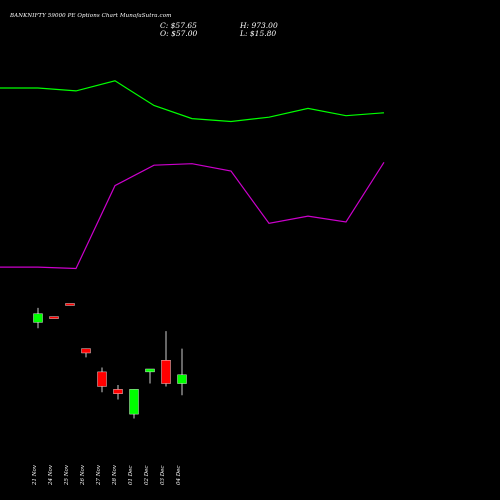  Describe the element at coordinates (83, 475) in the screenshot. I see `x-tick-label: 26 Nov` at that location.